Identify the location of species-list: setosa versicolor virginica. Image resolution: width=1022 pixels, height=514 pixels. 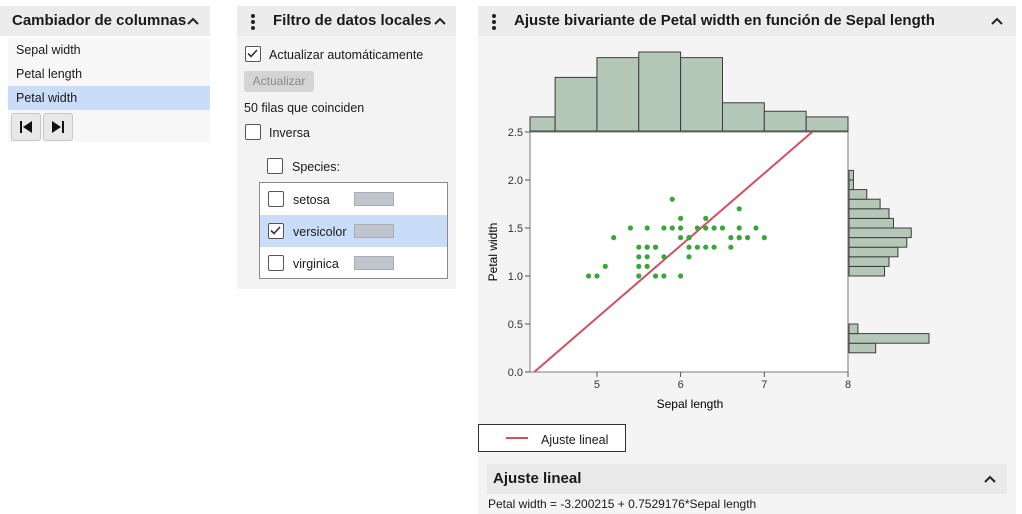
(353, 230).